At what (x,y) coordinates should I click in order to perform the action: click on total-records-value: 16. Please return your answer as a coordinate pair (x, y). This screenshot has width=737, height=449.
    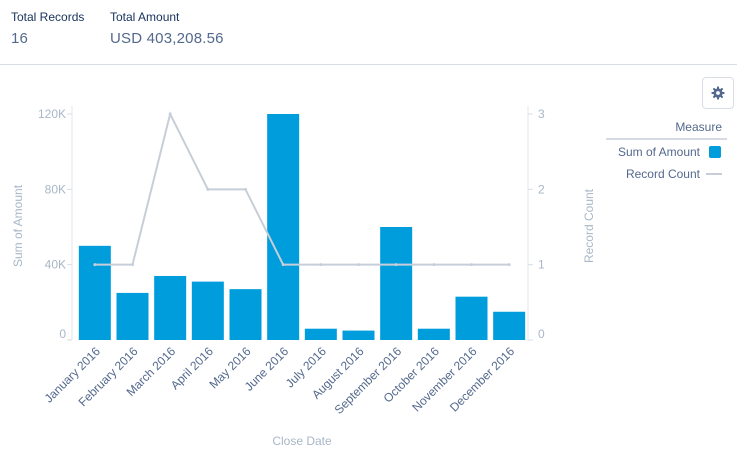
    Looking at the image, I should click on (20, 38).